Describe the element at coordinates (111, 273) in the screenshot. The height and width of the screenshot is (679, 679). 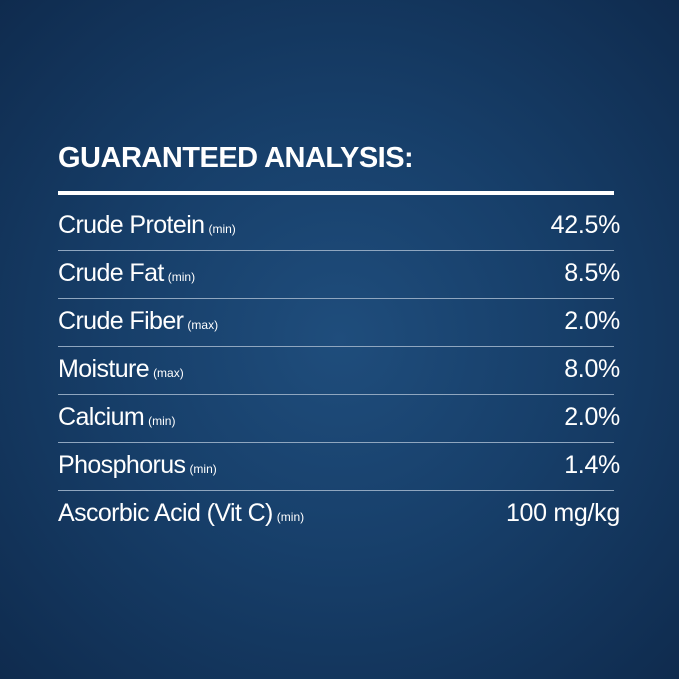
I see `nutrient-label: Crude Fat` at that location.